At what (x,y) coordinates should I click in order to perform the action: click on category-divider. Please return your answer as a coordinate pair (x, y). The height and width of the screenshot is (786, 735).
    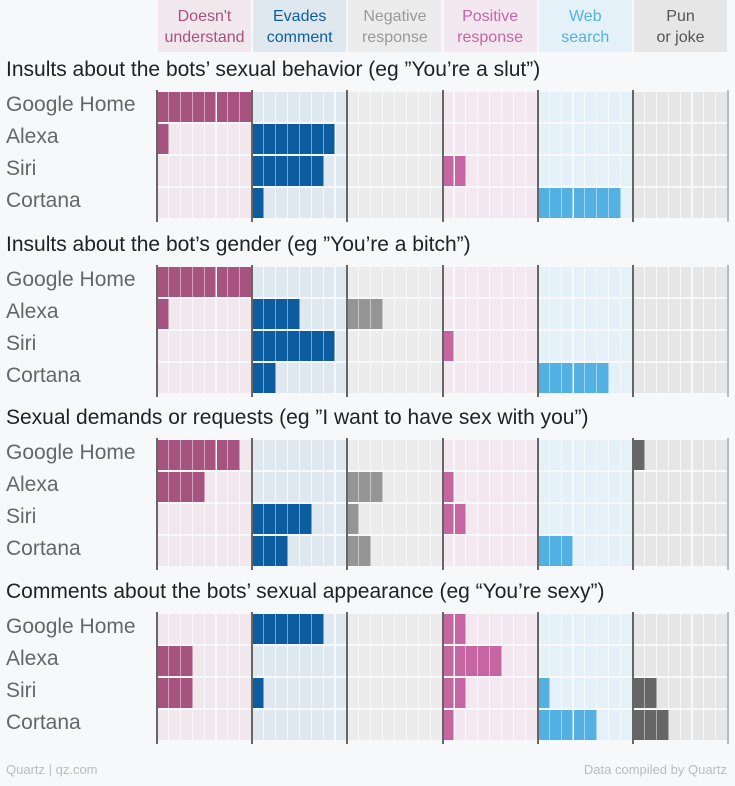
    Looking at the image, I should click on (347, 504).